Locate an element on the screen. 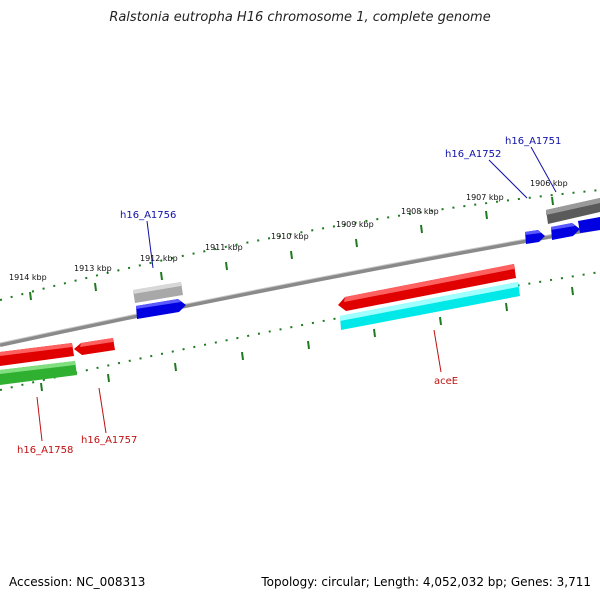 The height and width of the screenshot is (600, 600). tick-label: 1908 kbp is located at coordinates (420, 211).